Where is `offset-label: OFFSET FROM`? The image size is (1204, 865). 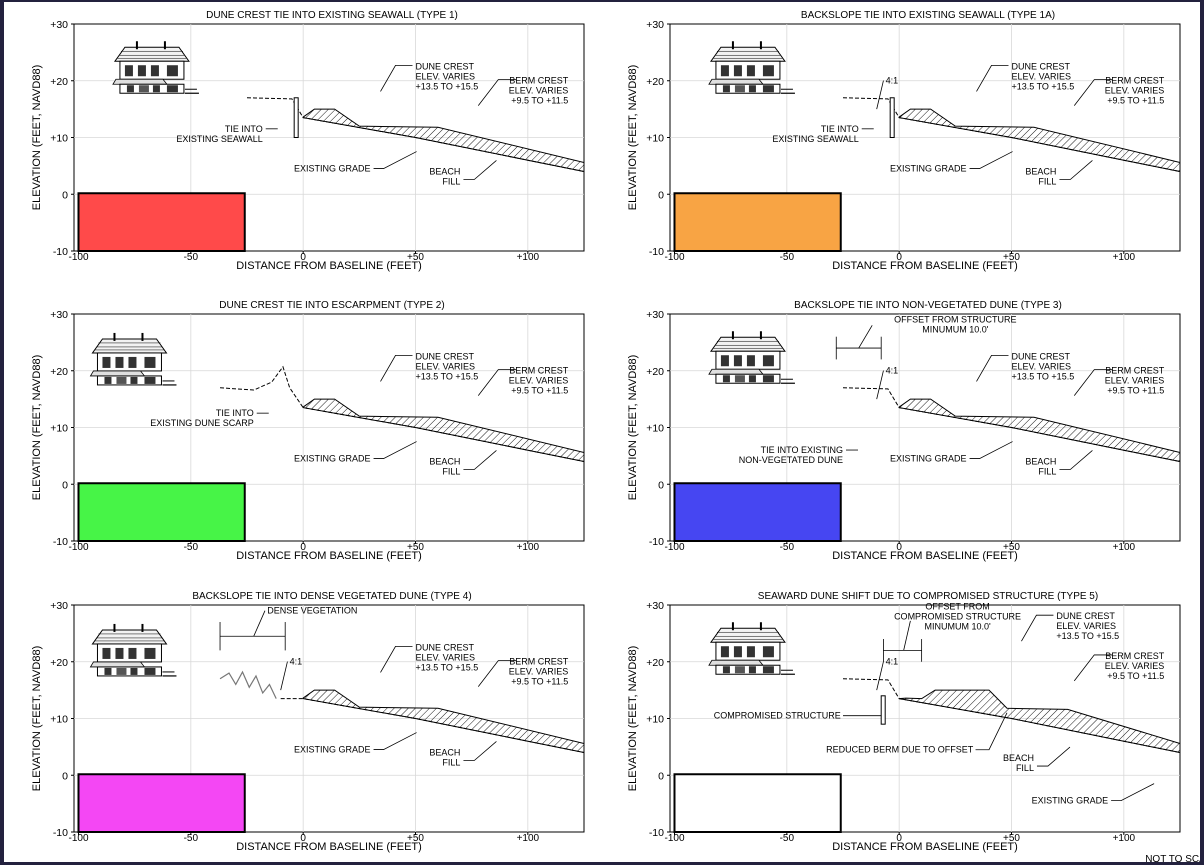 offset-label: OFFSET FROM is located at coordinates (957, 607).